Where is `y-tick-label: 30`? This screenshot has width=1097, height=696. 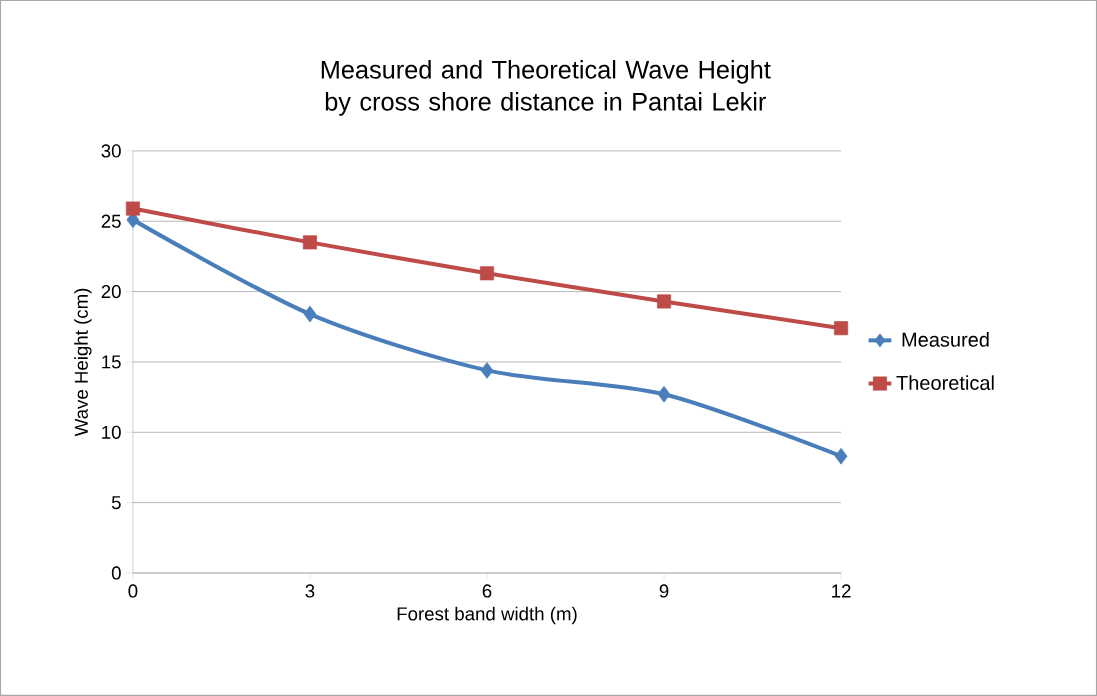
y-tick-label: 30 is located at coordinates (111, 151).